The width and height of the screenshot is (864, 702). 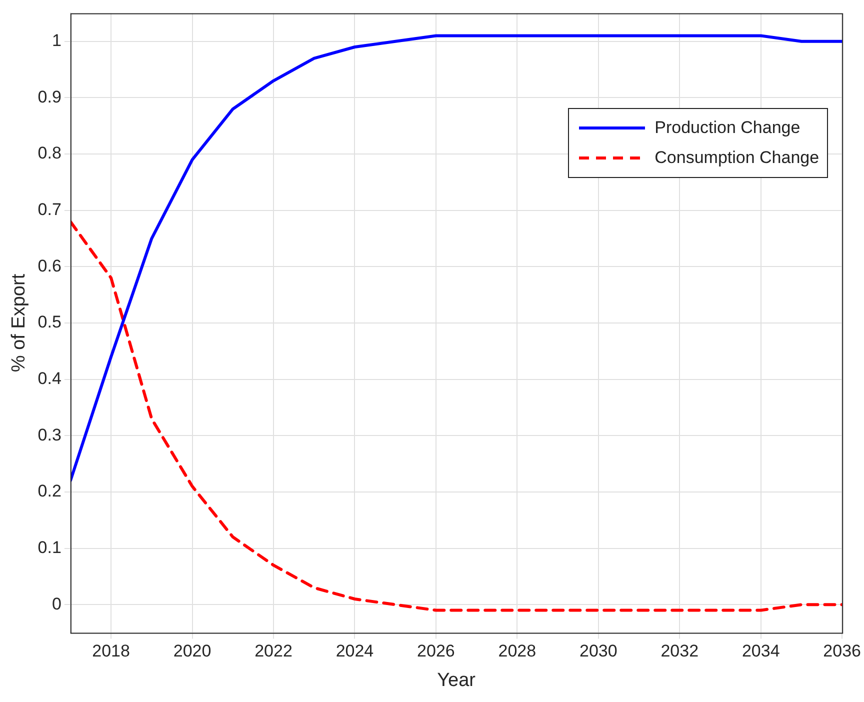 I want to click on x-tick-label: 2034, so click(x=761, y=651).